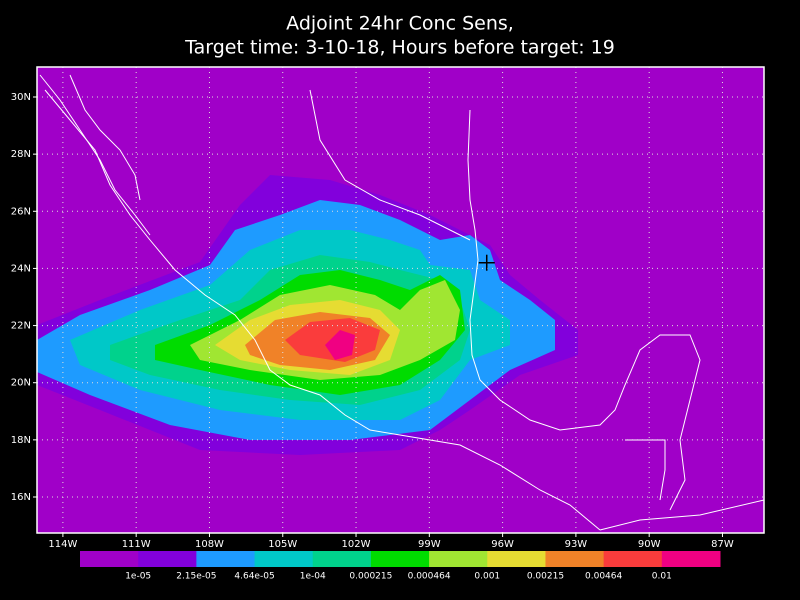  I want to click on y-tick-label: 22N, so click(21, 326).